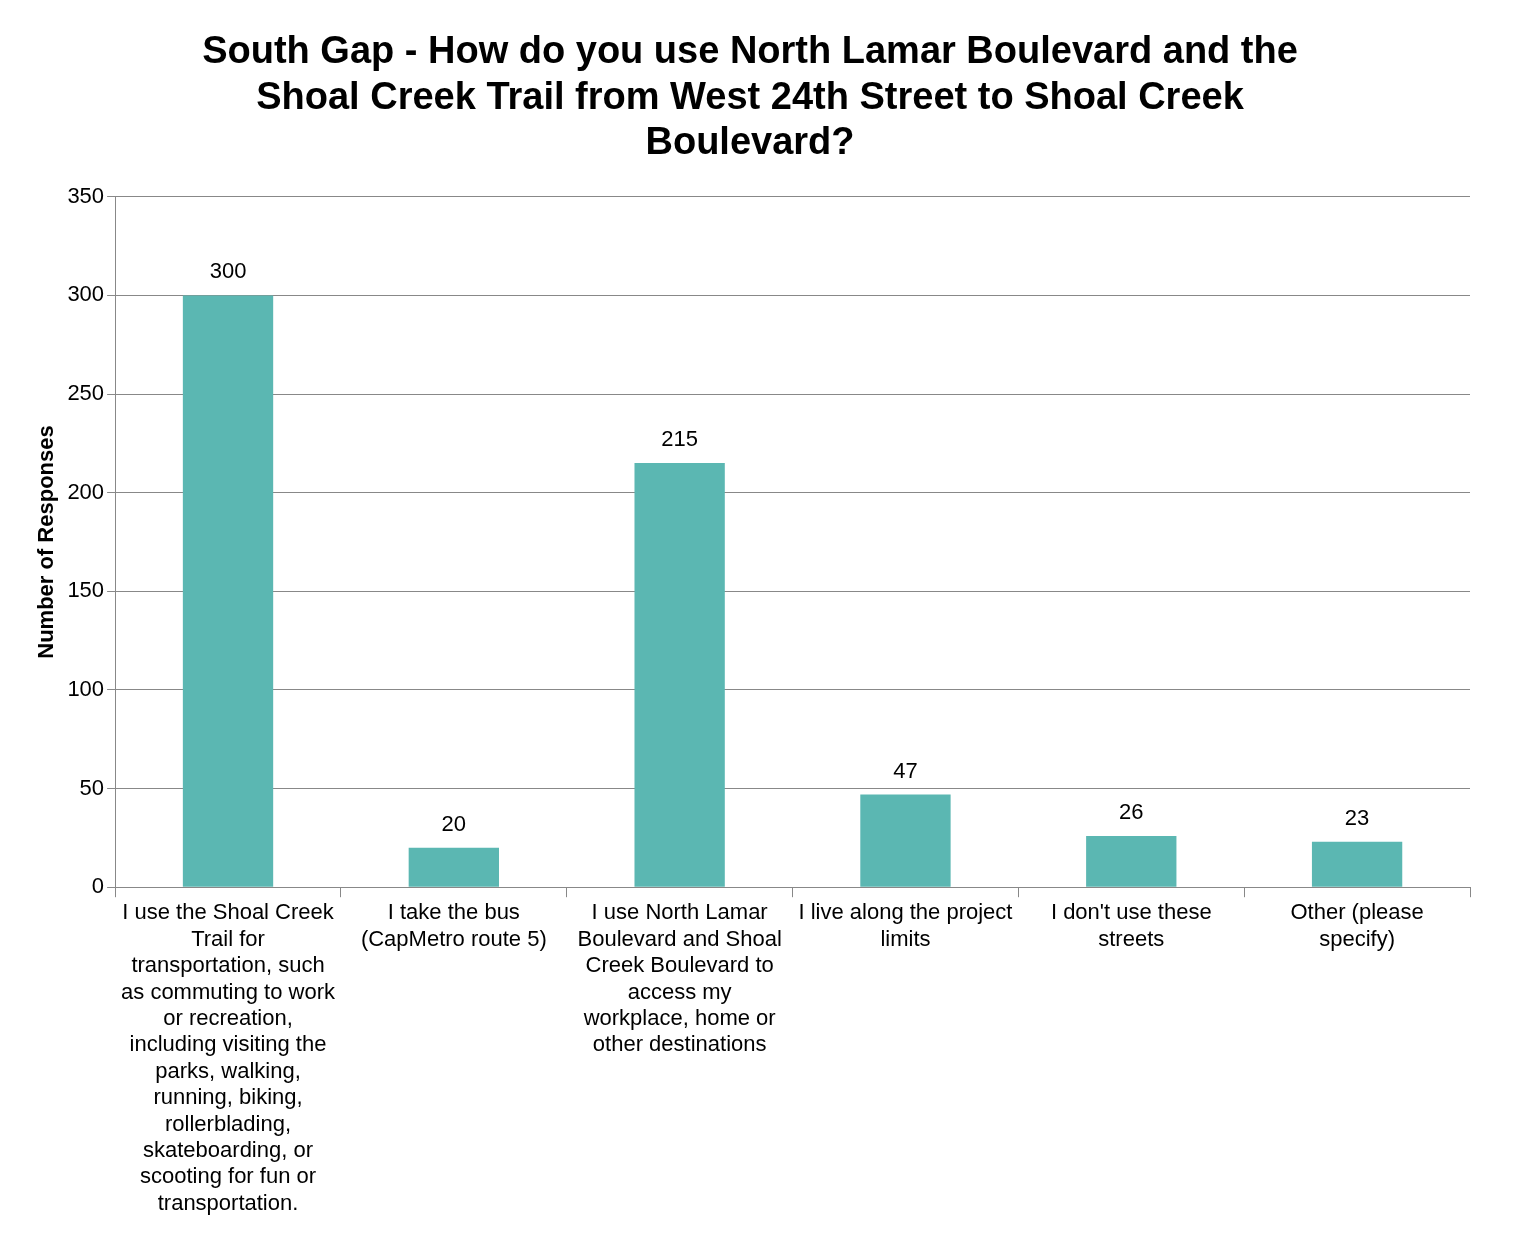 The width and height of the screenshot is (1515, 1235). I want to click on y-tick-label: 0, so click(98, 886).